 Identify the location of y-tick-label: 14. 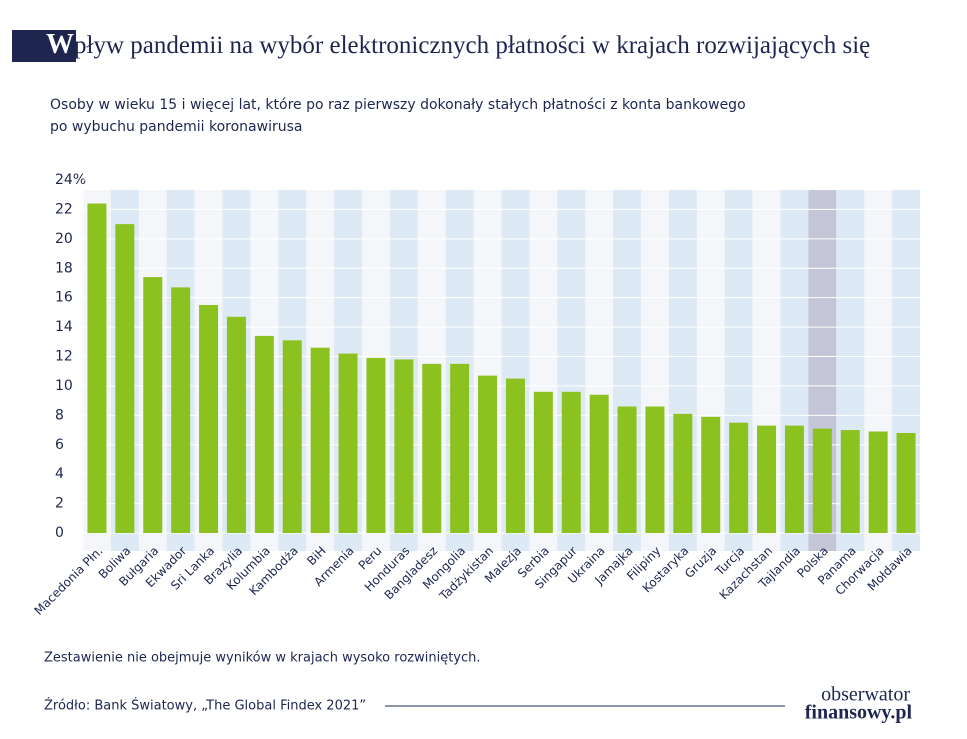
(64, 327).